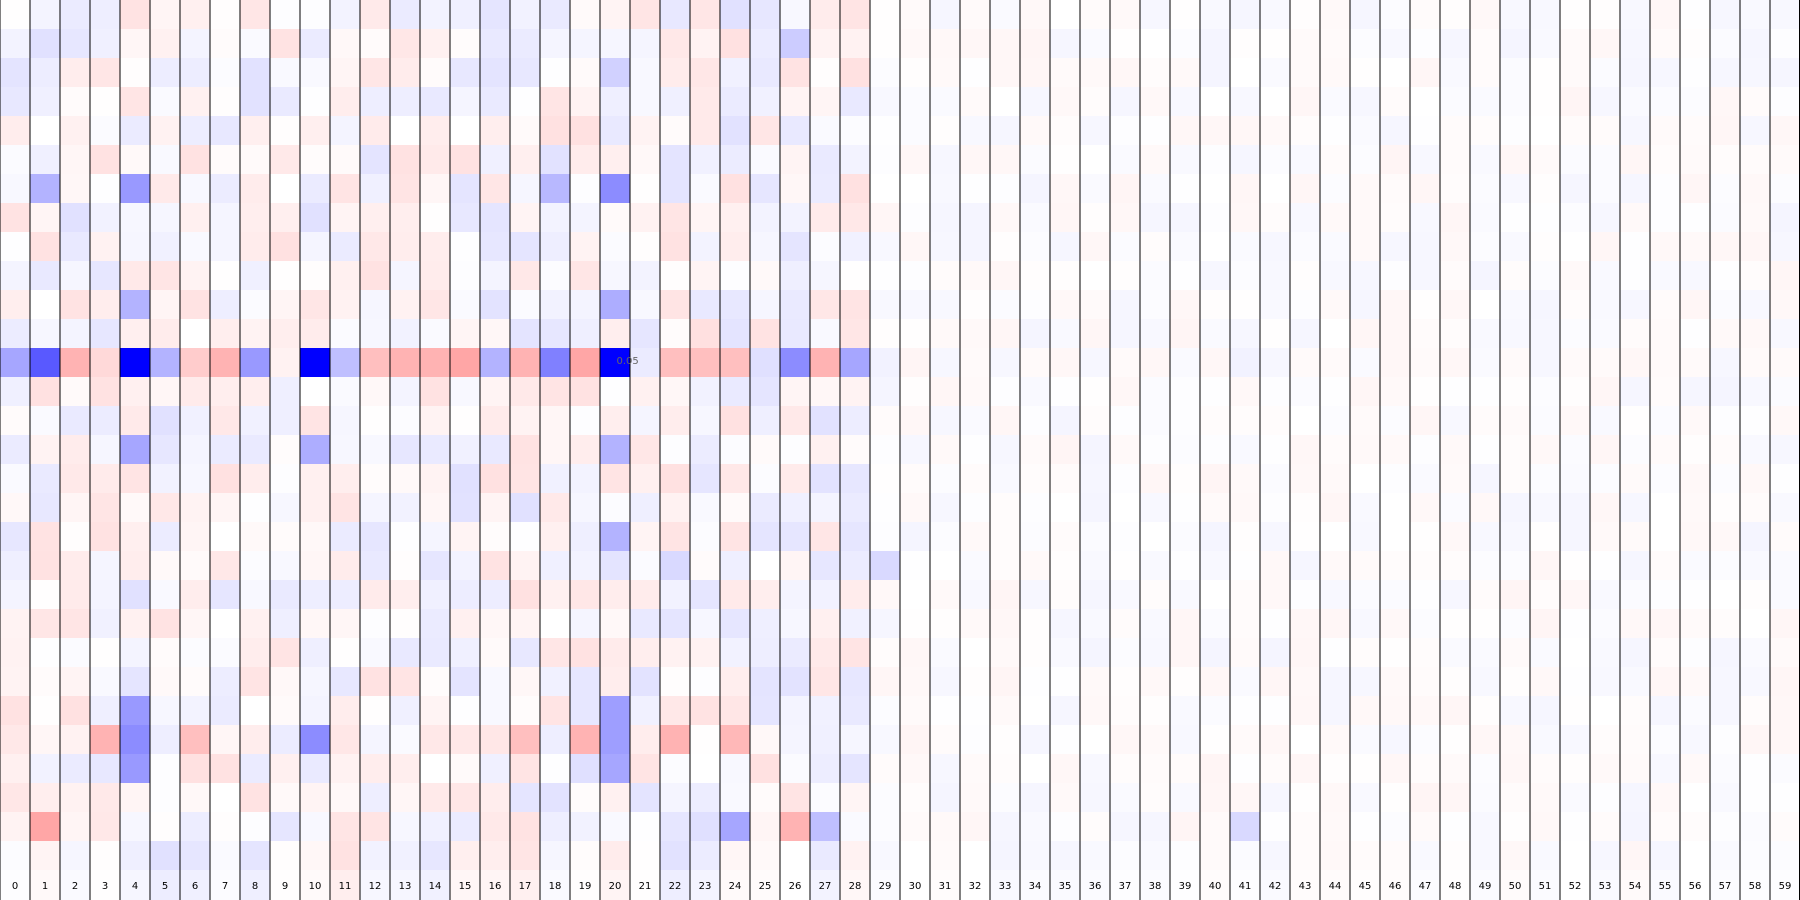 The width and height of the screenshot is (1800, 900). Describe the element at coordinates (885, 885) in the screenshot. I see `x-label-cell` at that location.